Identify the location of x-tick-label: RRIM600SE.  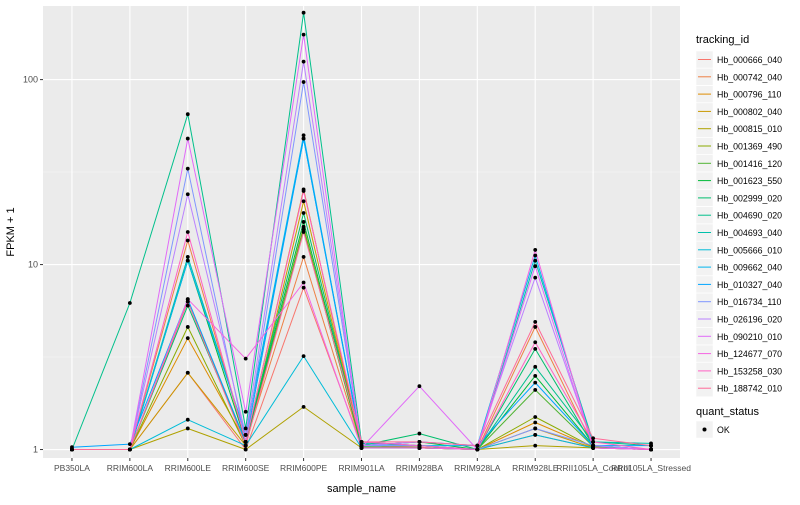
(246, 468).